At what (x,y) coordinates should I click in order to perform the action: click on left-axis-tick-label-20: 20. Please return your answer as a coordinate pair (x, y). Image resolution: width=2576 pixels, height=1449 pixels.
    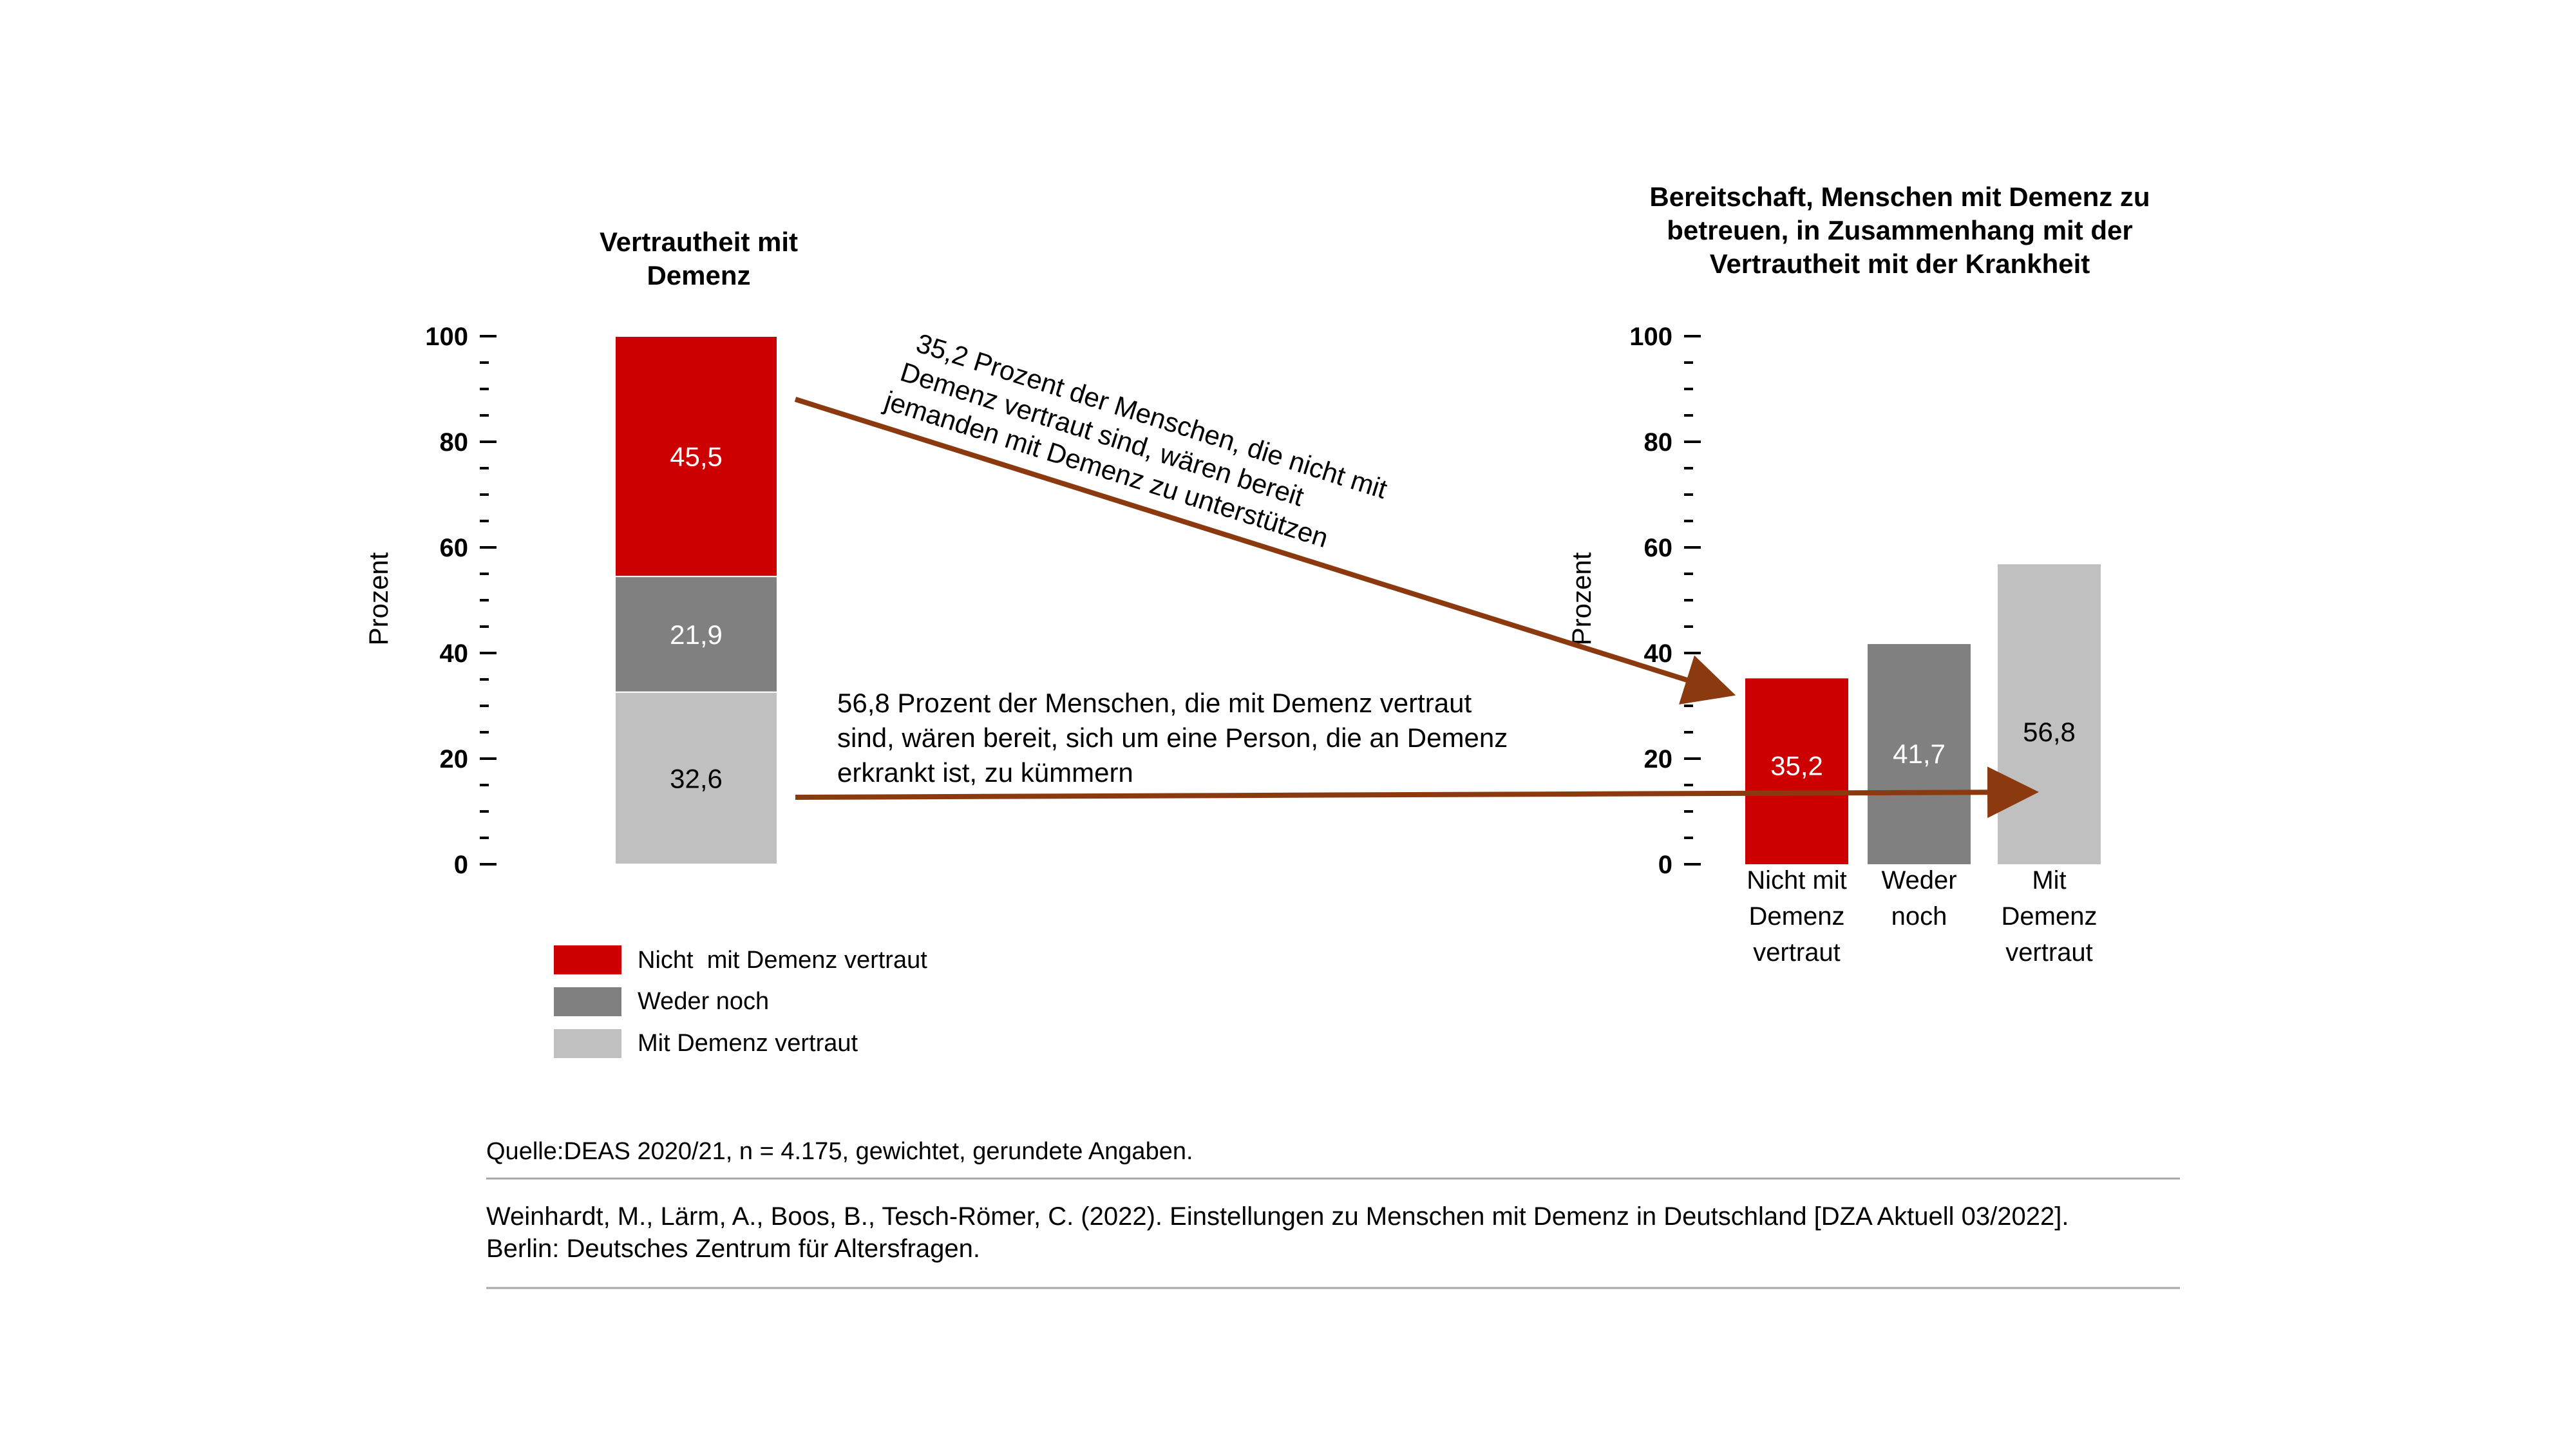
    Looking at the image, I should click on (454, 759).